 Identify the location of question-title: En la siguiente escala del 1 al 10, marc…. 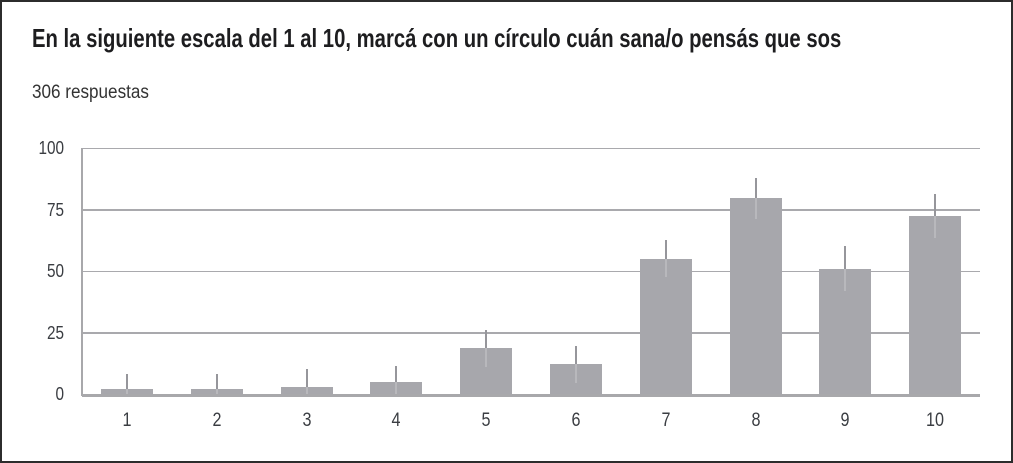
(437, 38).